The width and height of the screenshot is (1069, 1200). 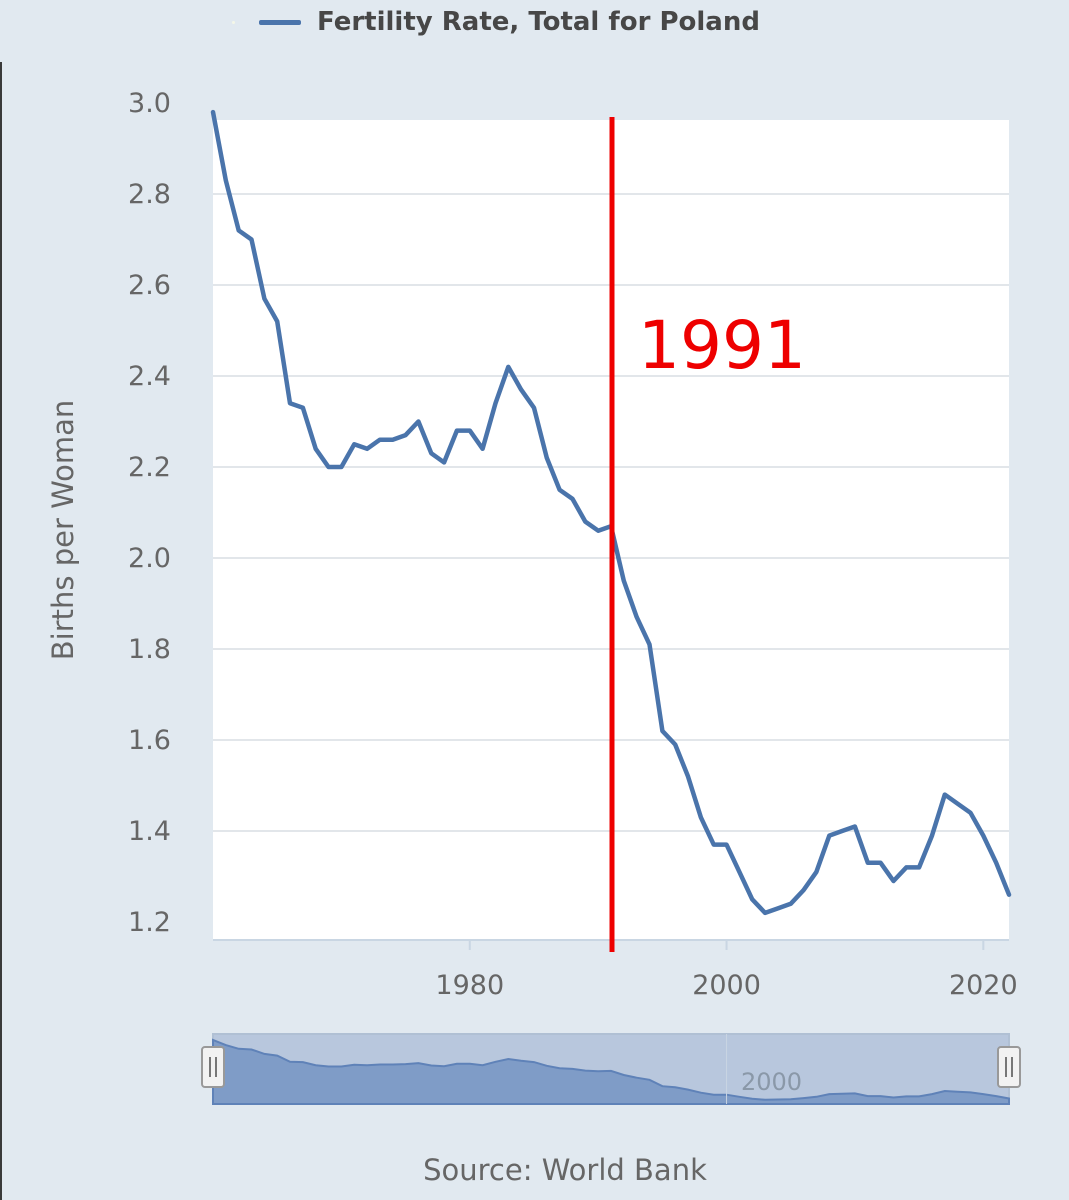 I want to click on navigator: 2000, so click(x=611, y=1069).